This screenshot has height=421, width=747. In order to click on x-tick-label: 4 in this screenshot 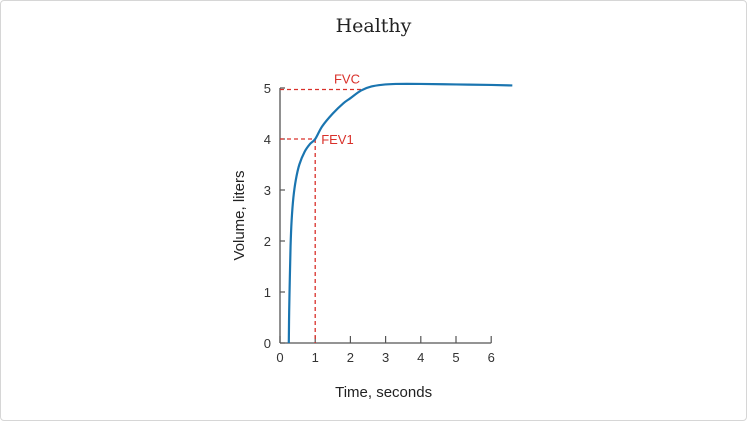, I will do `click(420, 357)`.